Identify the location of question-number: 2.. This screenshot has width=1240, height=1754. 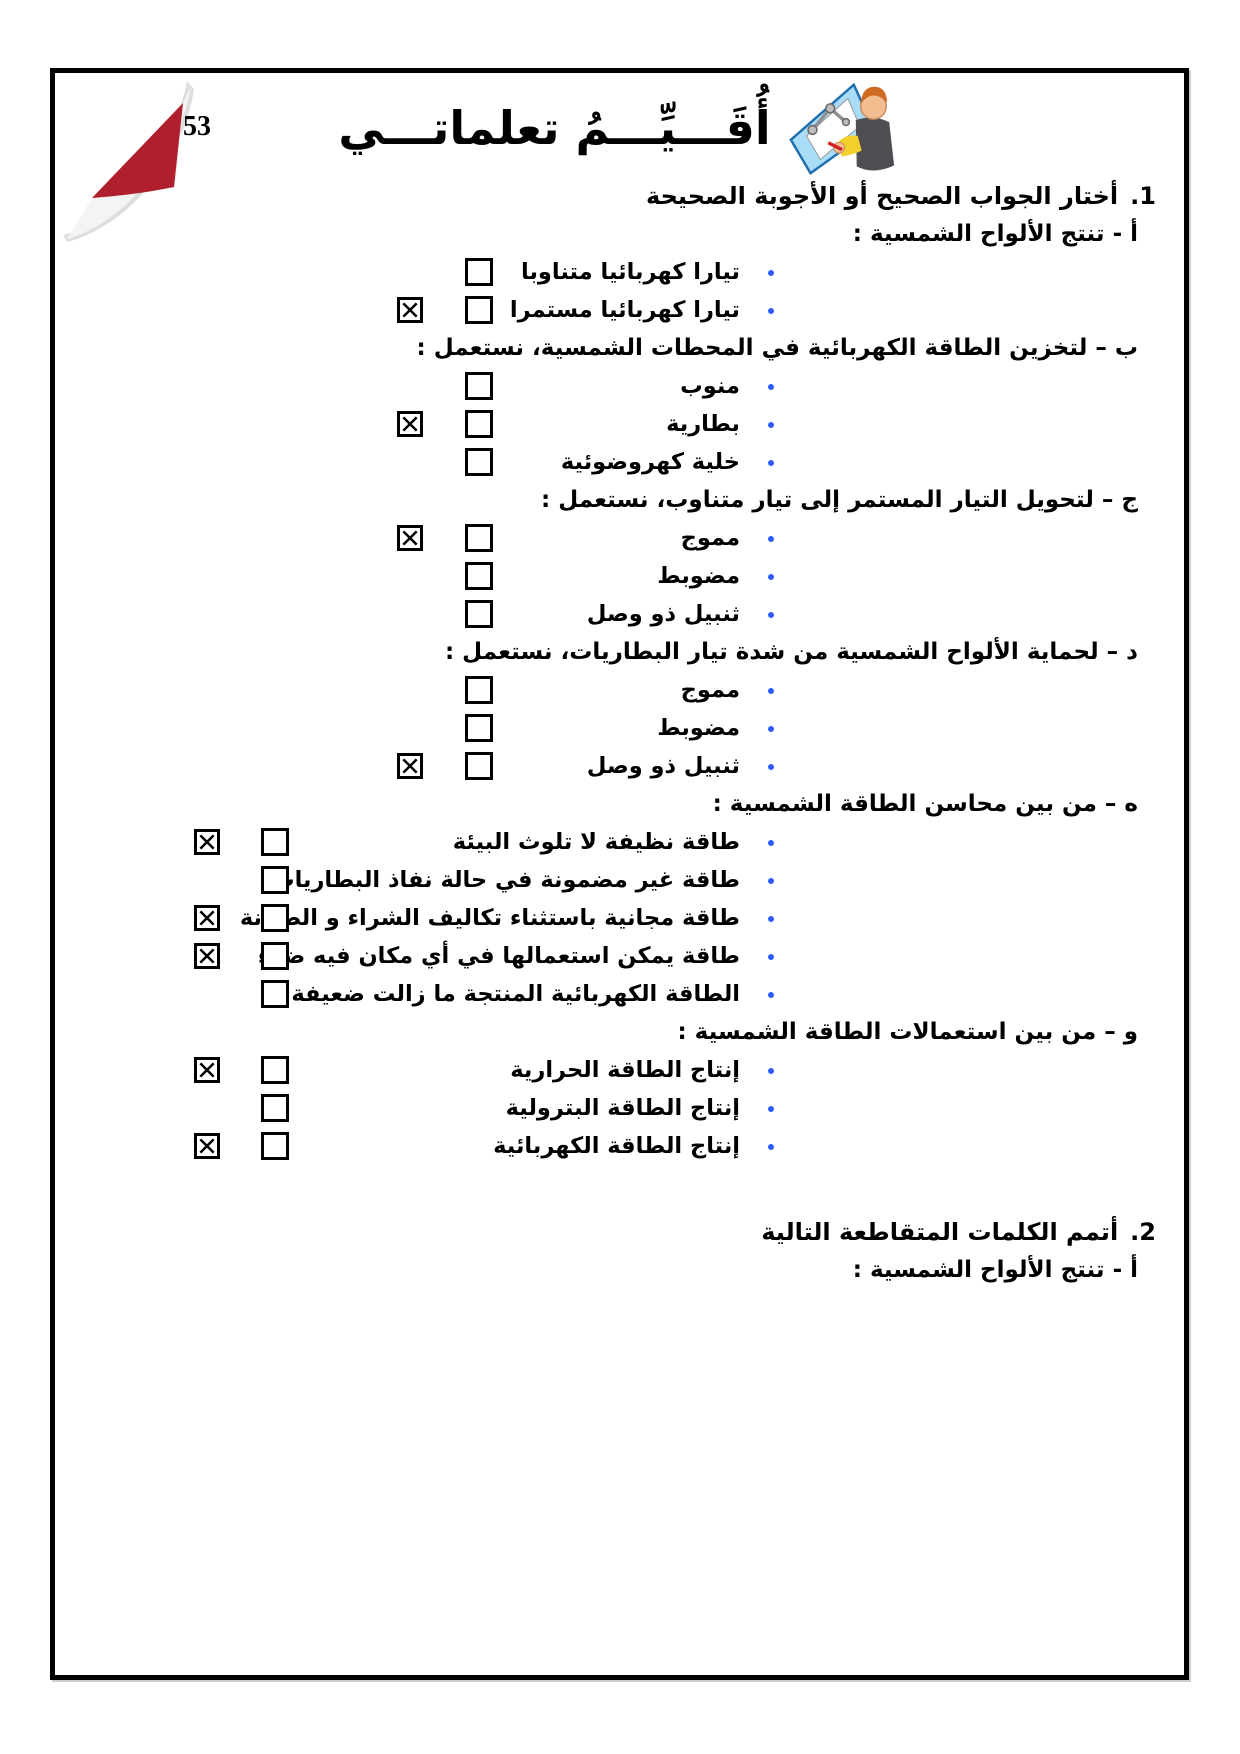
(1143, 1232).